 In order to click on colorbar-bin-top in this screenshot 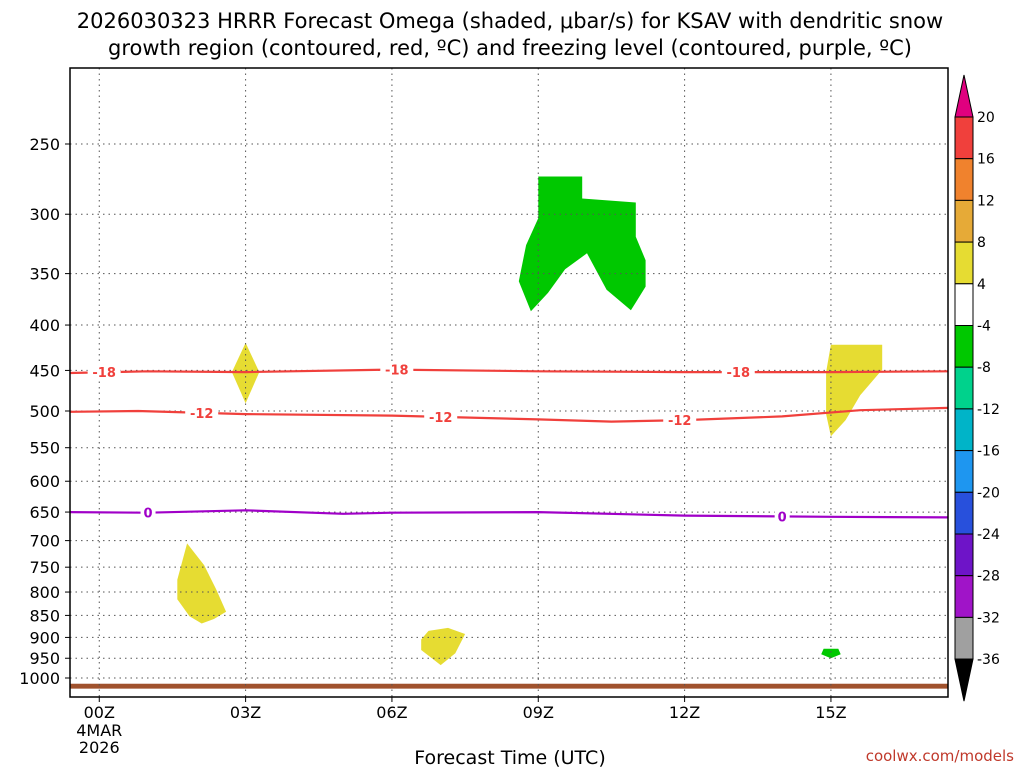, I will do `click(964, 96)`.